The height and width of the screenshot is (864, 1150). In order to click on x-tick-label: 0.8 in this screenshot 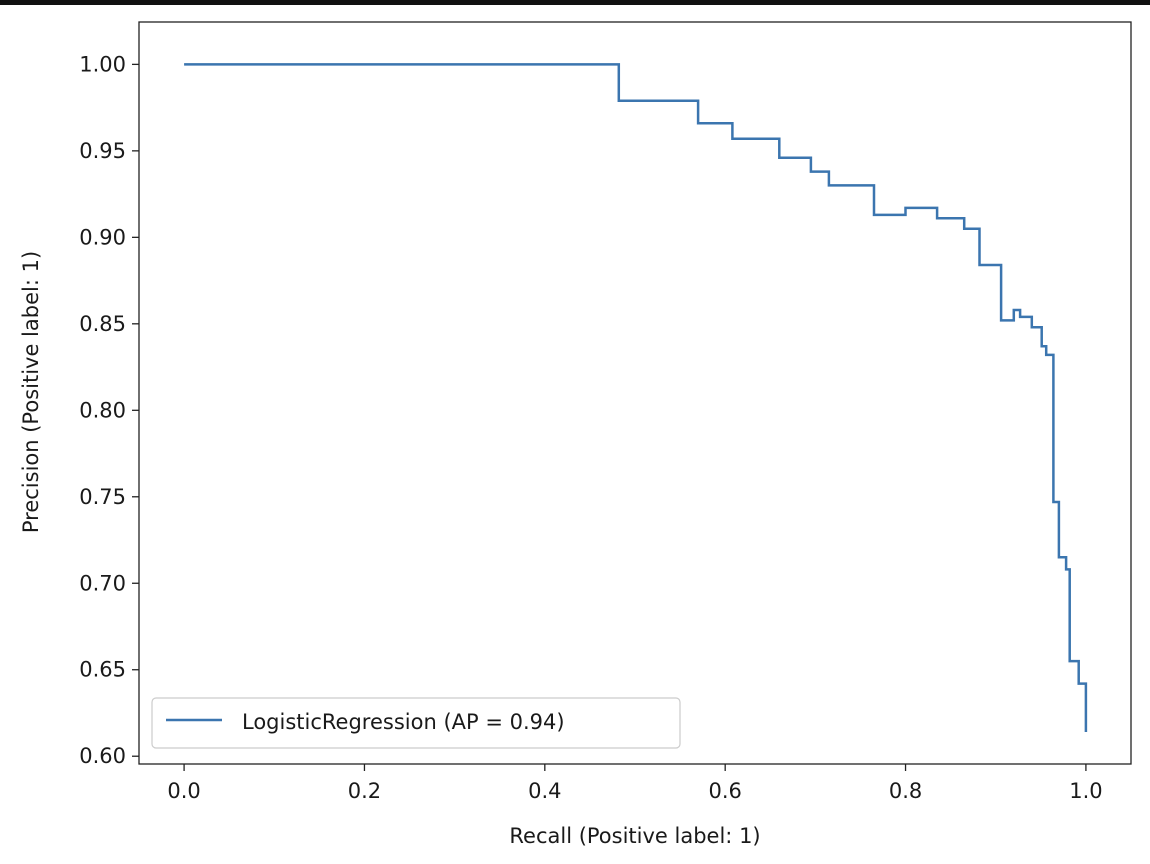, I will do `click(905, 791)`.